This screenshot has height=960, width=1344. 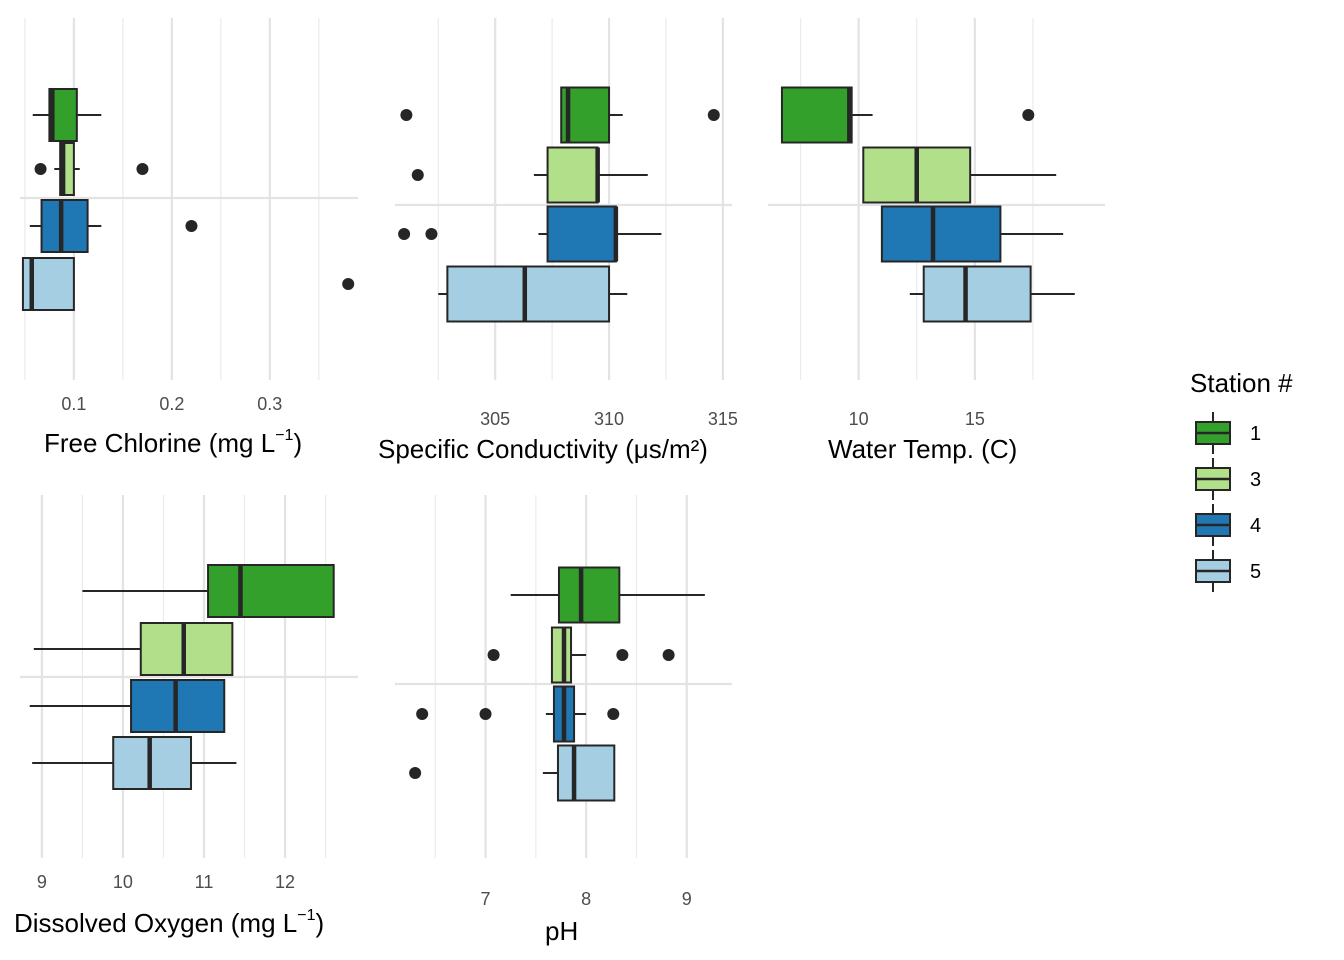 What do you see at coordinates (586, 899) in the screenshot?
I see `tick-label: 8` at bounding box center [586, 899].